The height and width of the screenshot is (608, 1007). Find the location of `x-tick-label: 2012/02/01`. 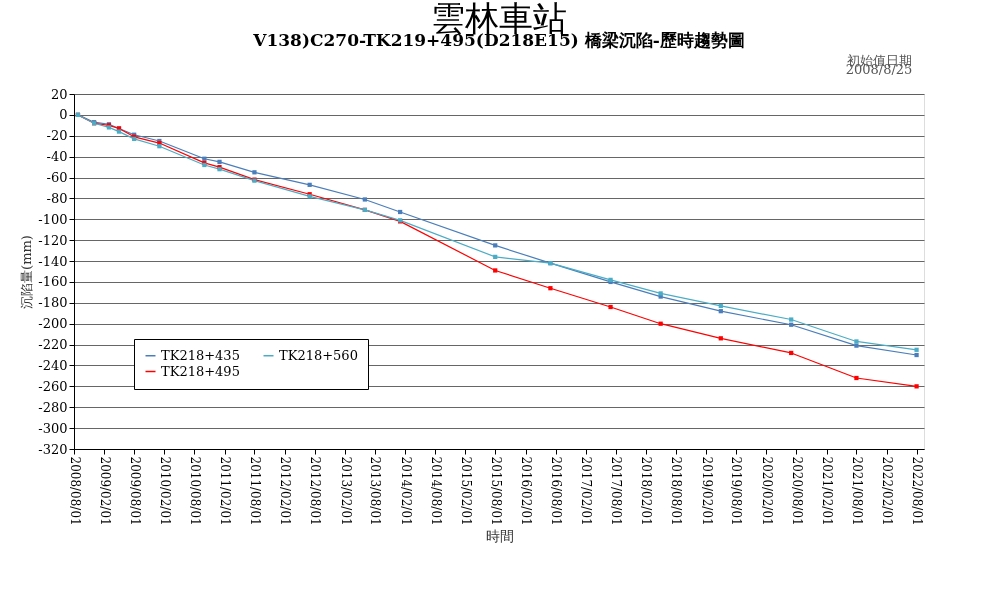

x-tick-label: 2012/02/01 is located at coordinates (285, 491).